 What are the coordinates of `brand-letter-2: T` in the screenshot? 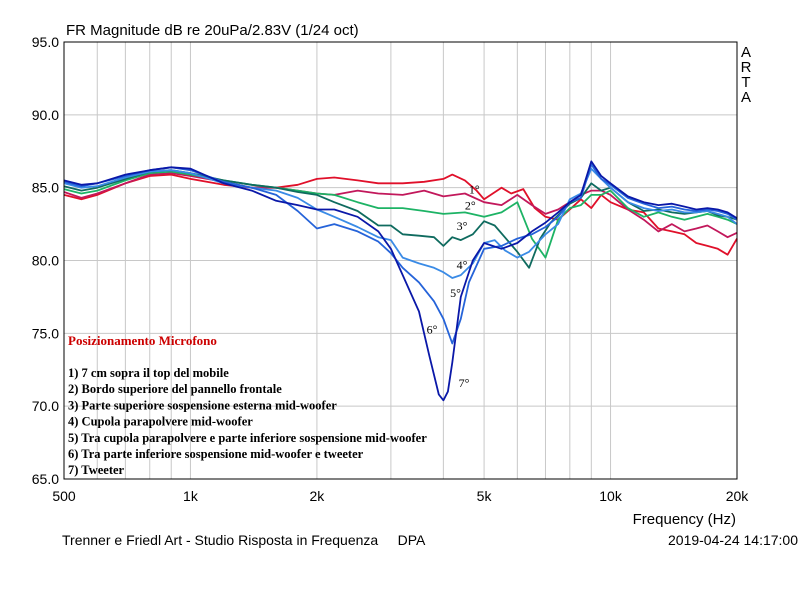 It's located at (745, 82).